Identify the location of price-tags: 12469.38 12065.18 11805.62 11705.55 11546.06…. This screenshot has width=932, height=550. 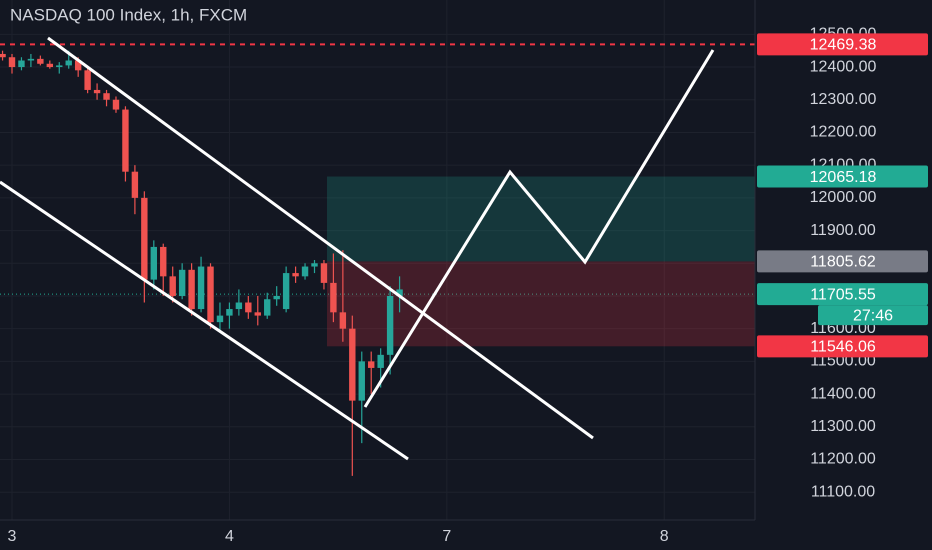
(842, 195).